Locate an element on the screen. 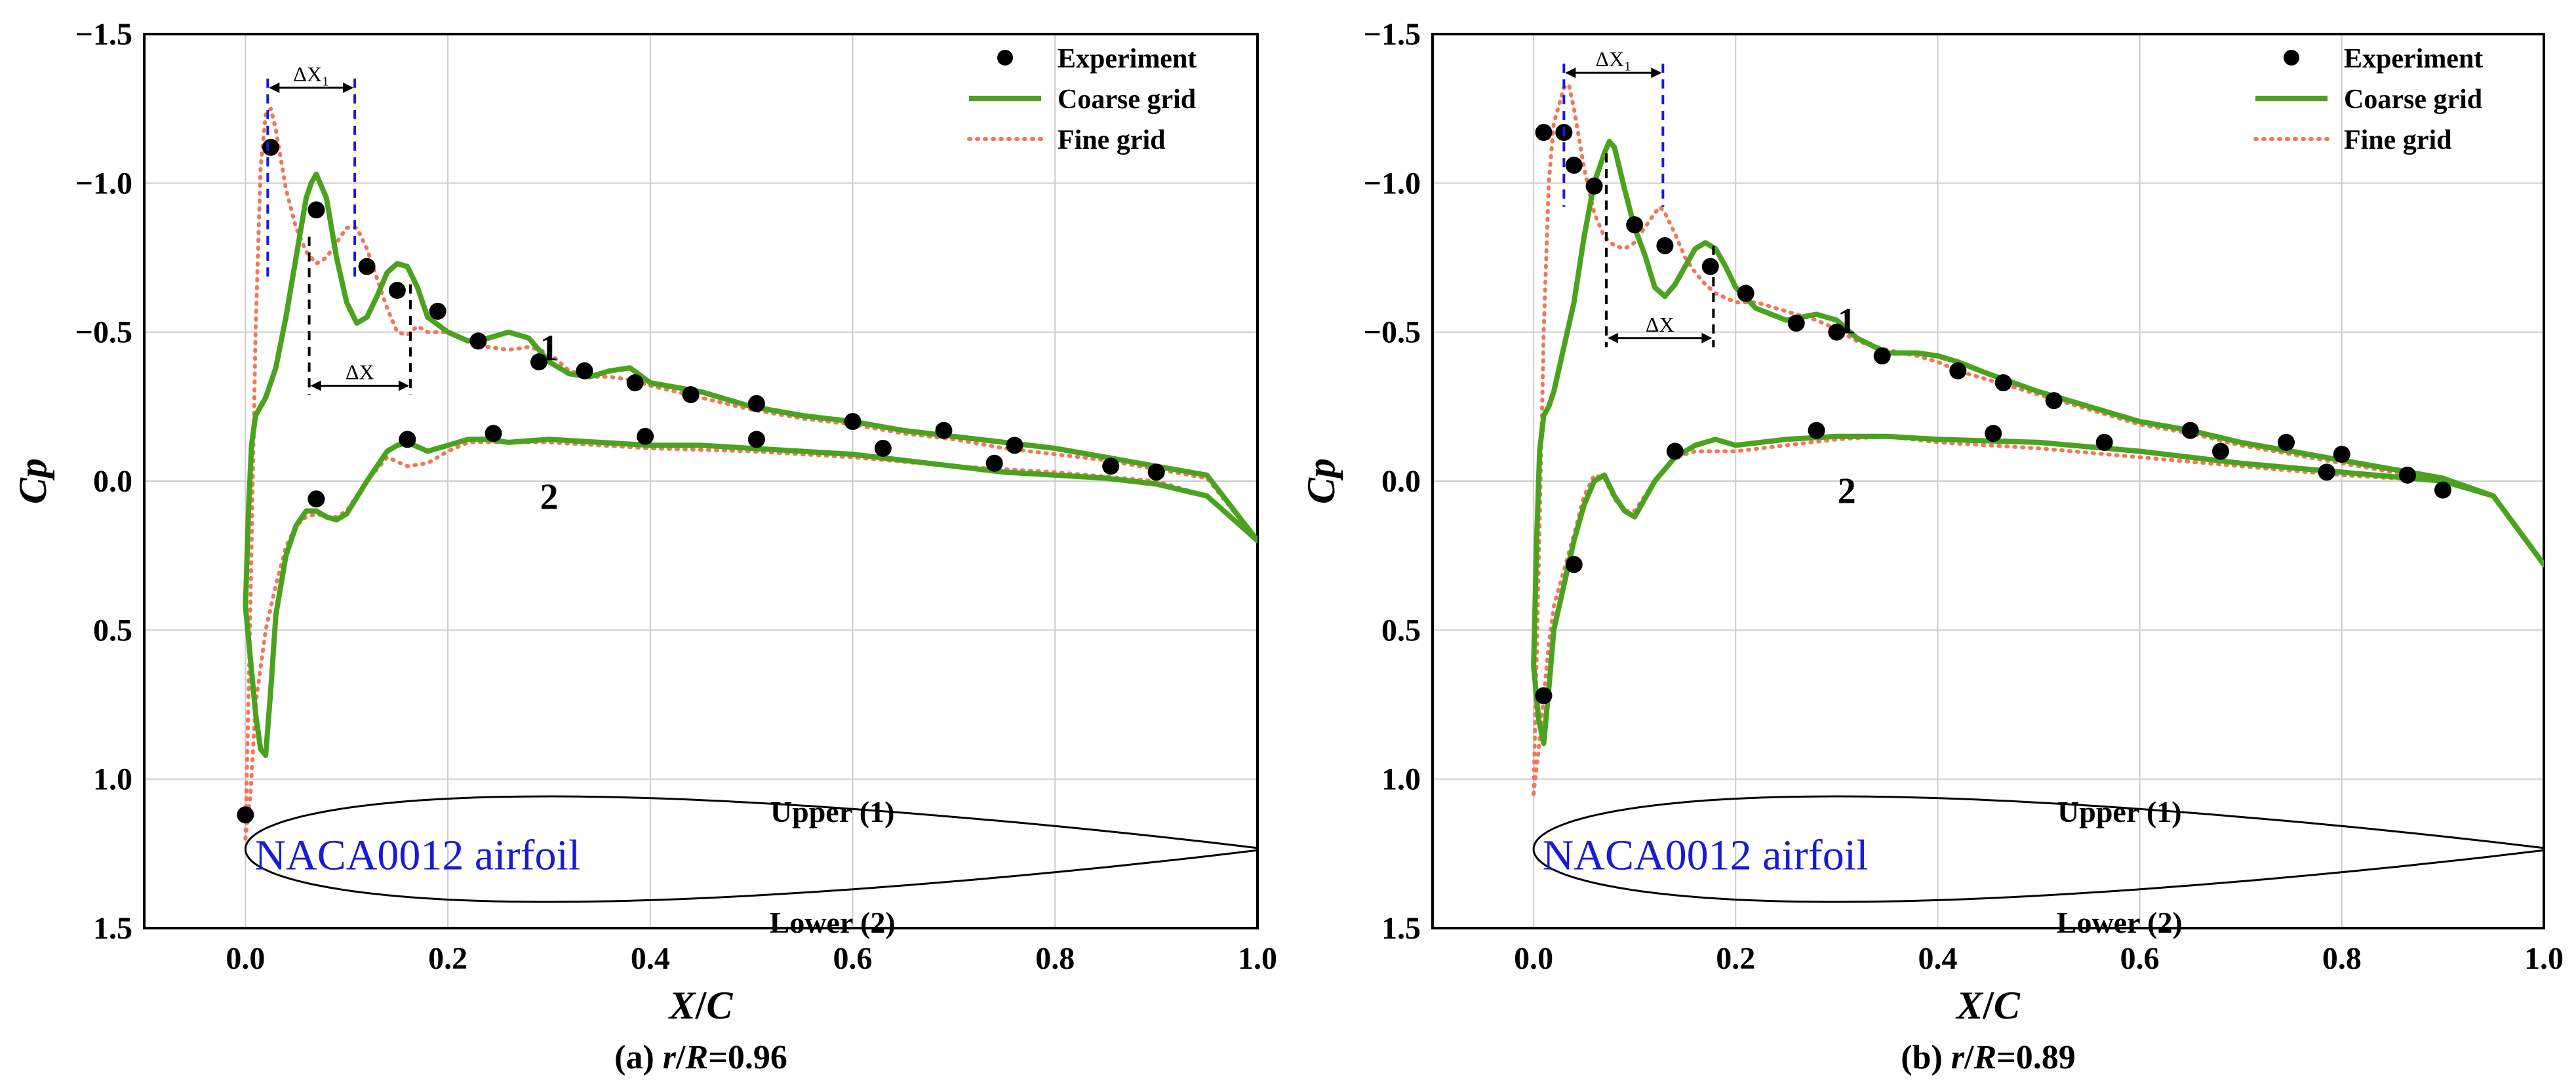 This screenshot has height=1090, width=2576. panel-caption-part: (b) is located at coordinates (1926, 1057).